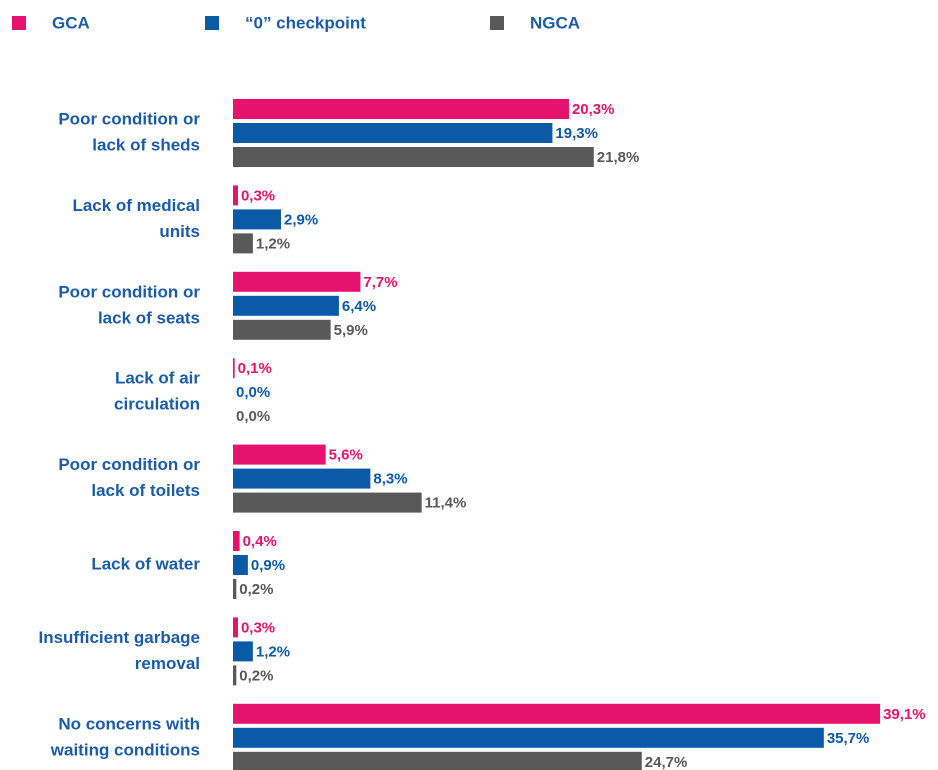  What do you see at coordinates (848, 738) in the screenshot?
I see `value-label: 35,7%` at bounding box center [848, 738].